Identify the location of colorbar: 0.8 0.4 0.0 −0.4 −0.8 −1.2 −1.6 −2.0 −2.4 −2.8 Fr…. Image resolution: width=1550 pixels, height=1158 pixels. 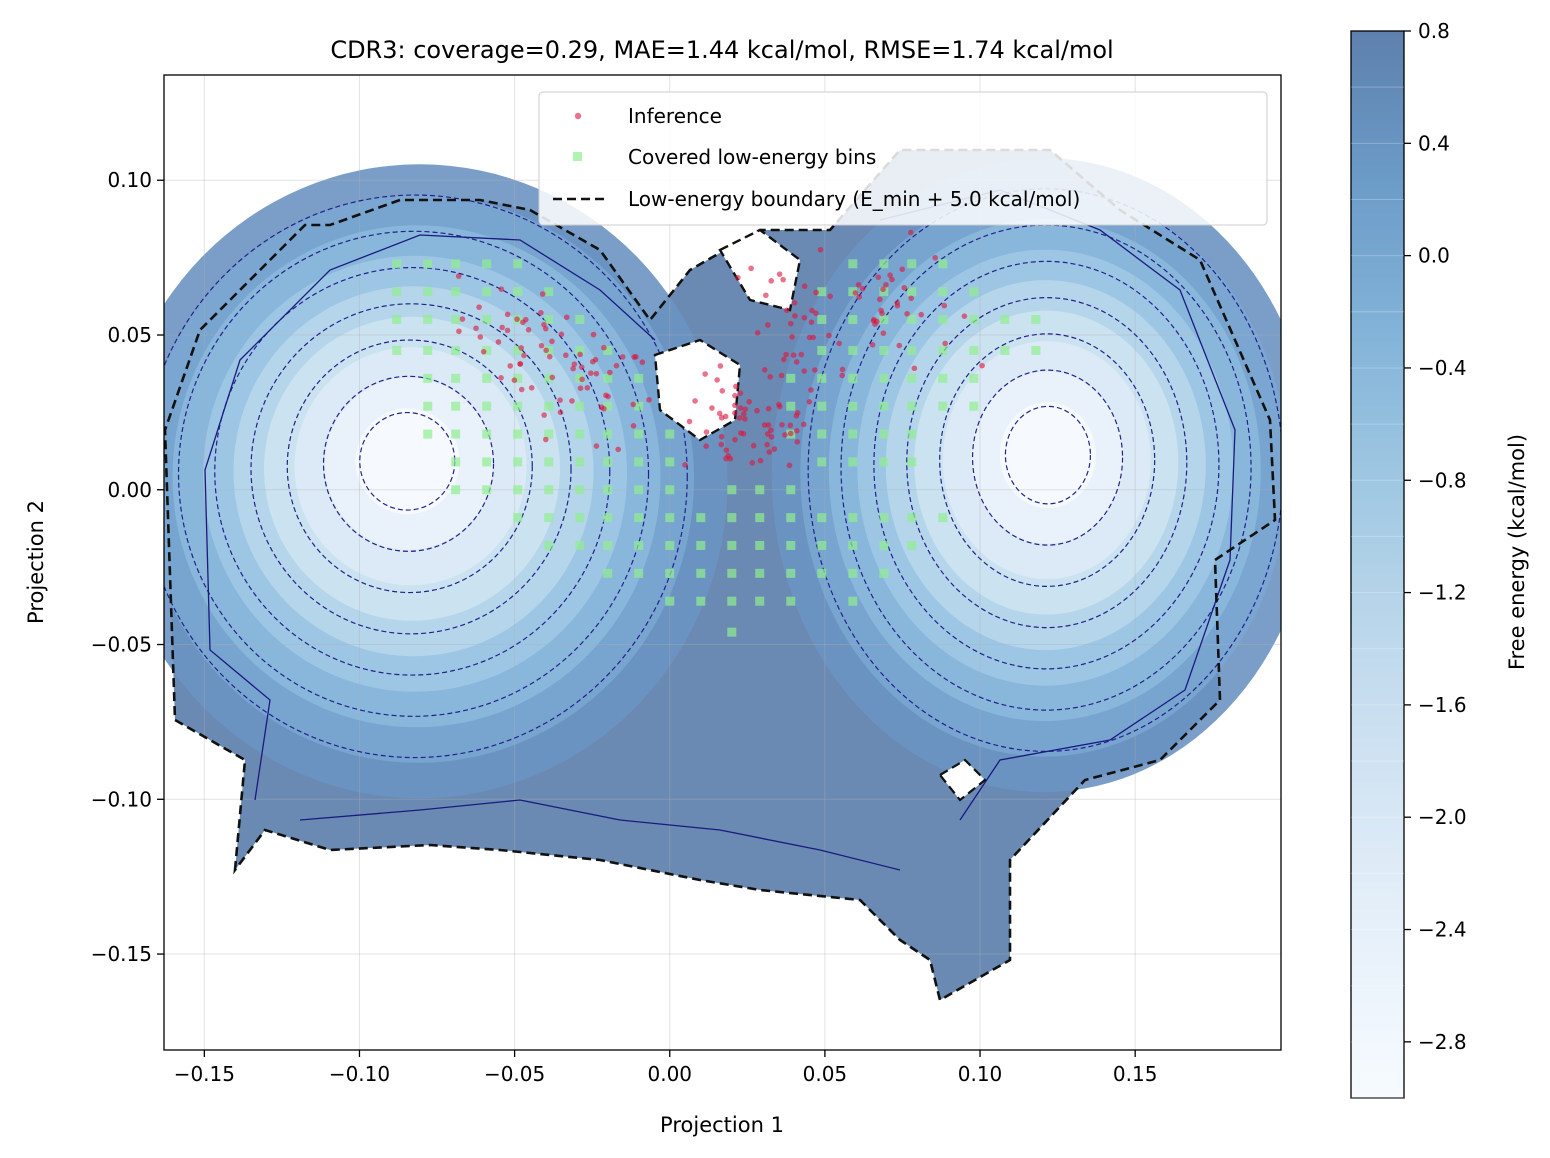
(1439, 559).